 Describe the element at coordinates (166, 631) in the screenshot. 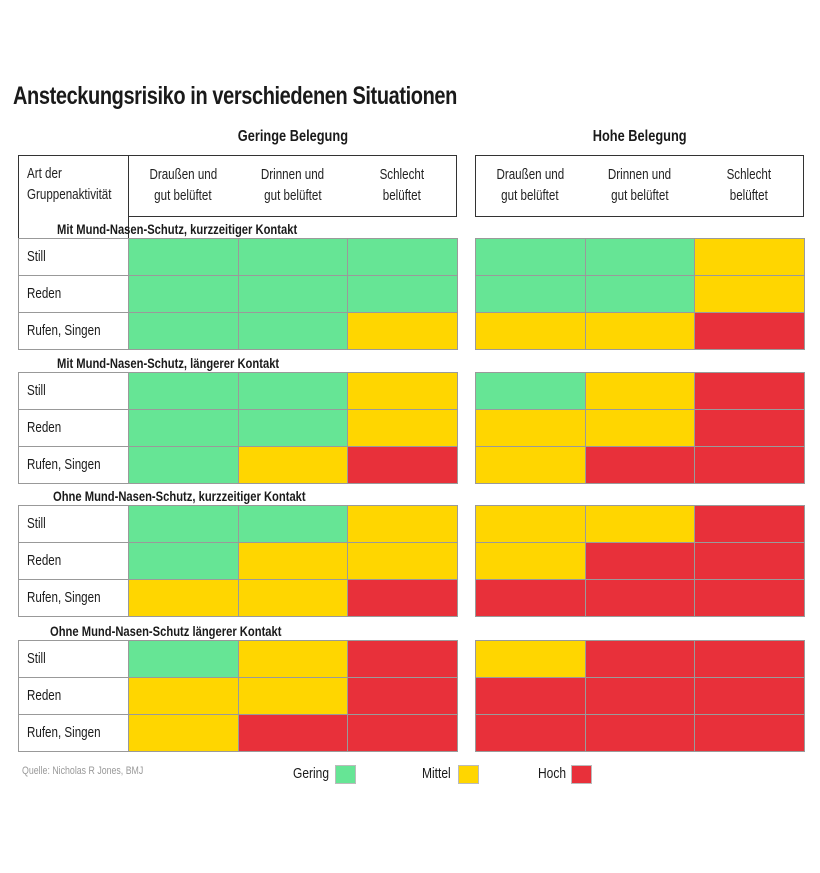

I see `section-title-text: Ohne Mund-Nasen-Schutz längerer Kontakt` at that location.